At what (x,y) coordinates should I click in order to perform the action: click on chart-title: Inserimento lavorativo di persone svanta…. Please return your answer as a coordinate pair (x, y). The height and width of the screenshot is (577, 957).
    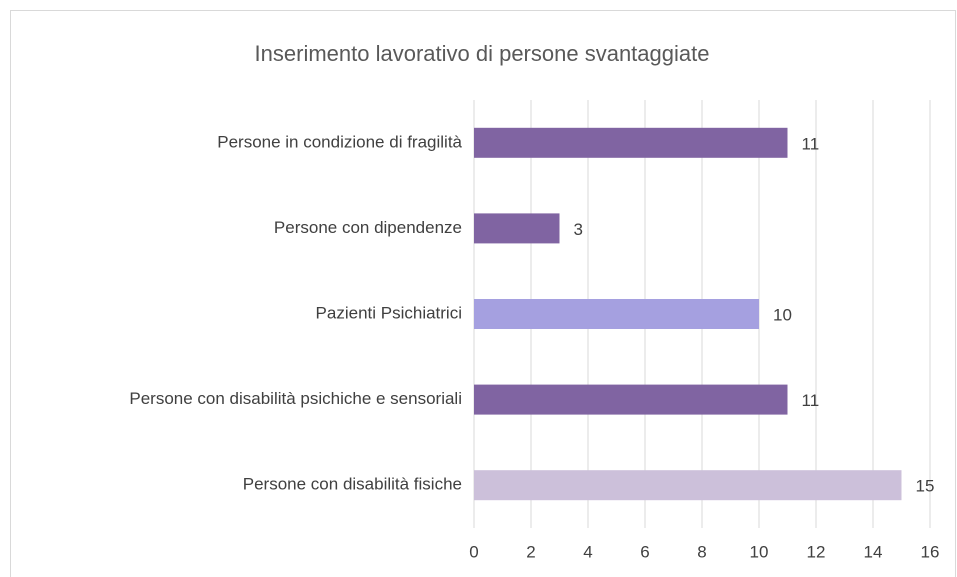
    Looking at the image, I should click on (482, 53).